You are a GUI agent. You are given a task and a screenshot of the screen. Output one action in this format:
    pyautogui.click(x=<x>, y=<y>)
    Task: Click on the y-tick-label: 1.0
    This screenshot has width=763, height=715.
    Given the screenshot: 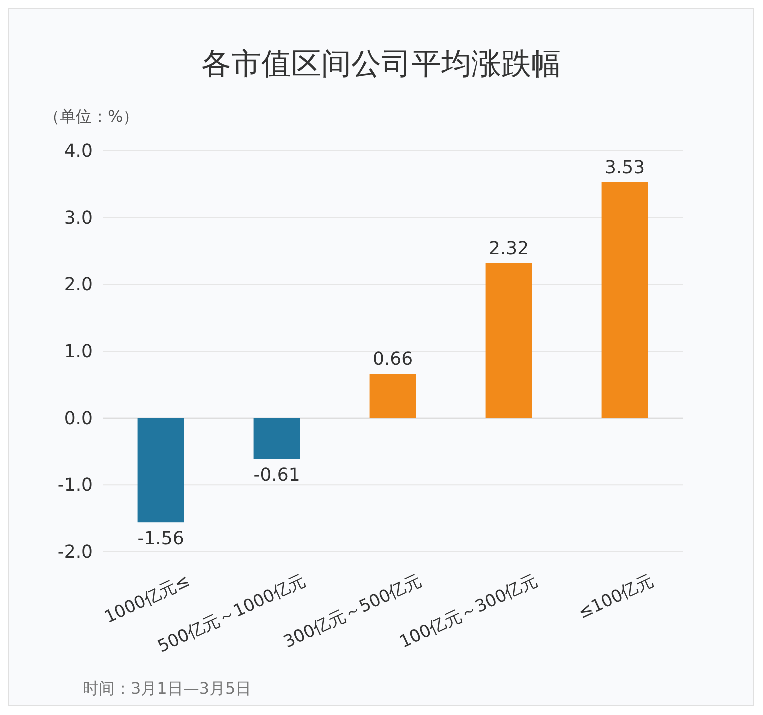 What is the action you would take?
    pyautogui.click(x=78, y=352)
    